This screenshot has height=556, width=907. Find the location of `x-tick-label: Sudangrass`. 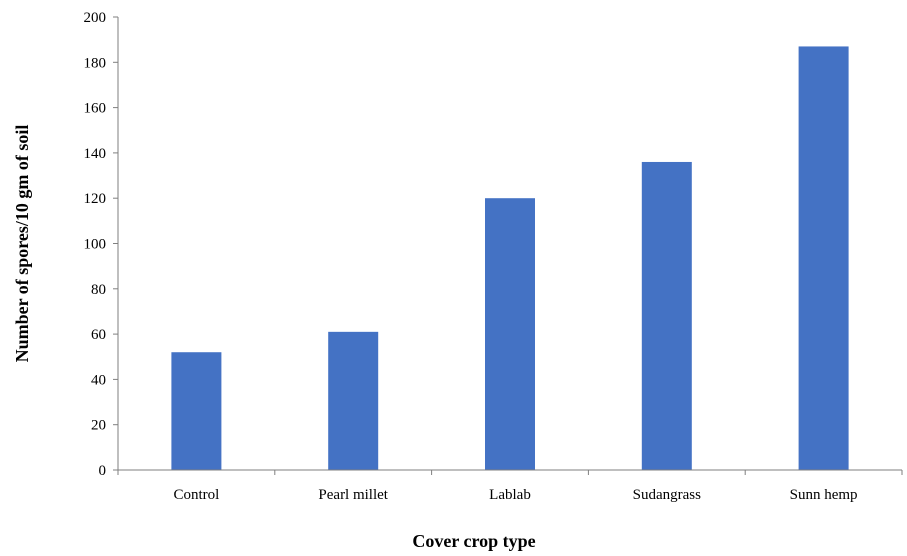

x-tick-label: Sudangrass is located at coordinates (667, 495).